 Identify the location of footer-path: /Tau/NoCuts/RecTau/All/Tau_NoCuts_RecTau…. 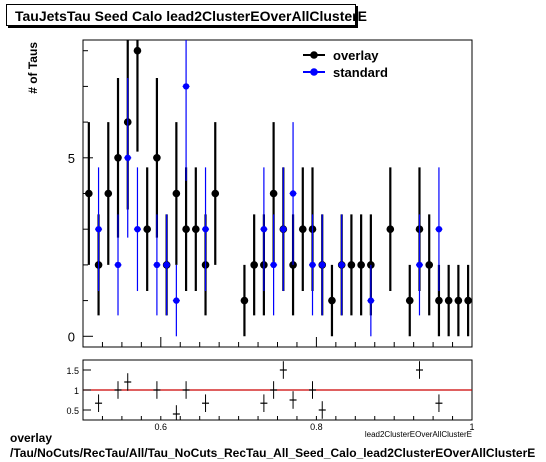
(273, 453).